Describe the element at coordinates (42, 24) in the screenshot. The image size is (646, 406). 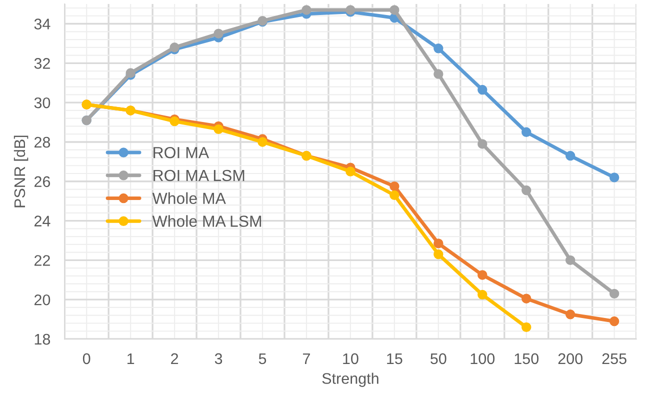
I see `y-tick-label: 34` at that location.